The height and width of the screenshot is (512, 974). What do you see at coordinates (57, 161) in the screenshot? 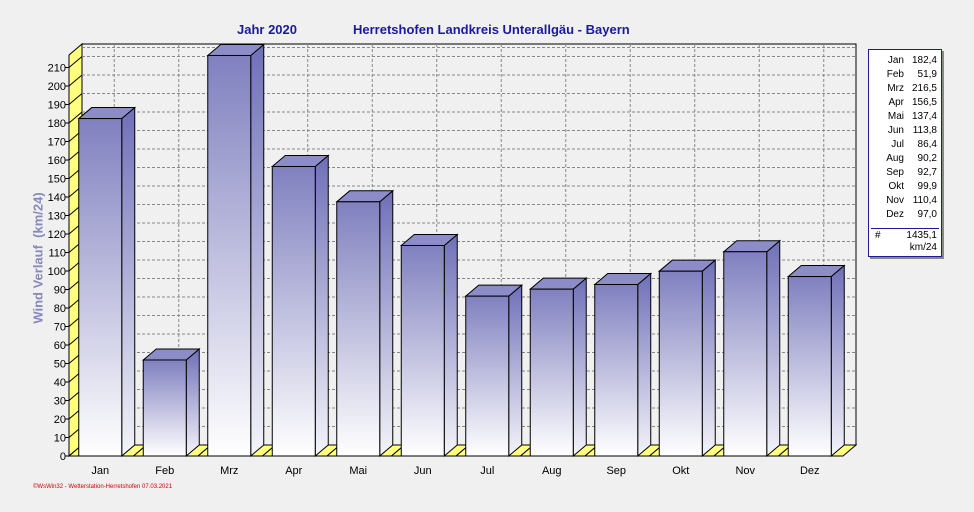
I see `y-tick-label: 160` at bounding box center [57, 161].